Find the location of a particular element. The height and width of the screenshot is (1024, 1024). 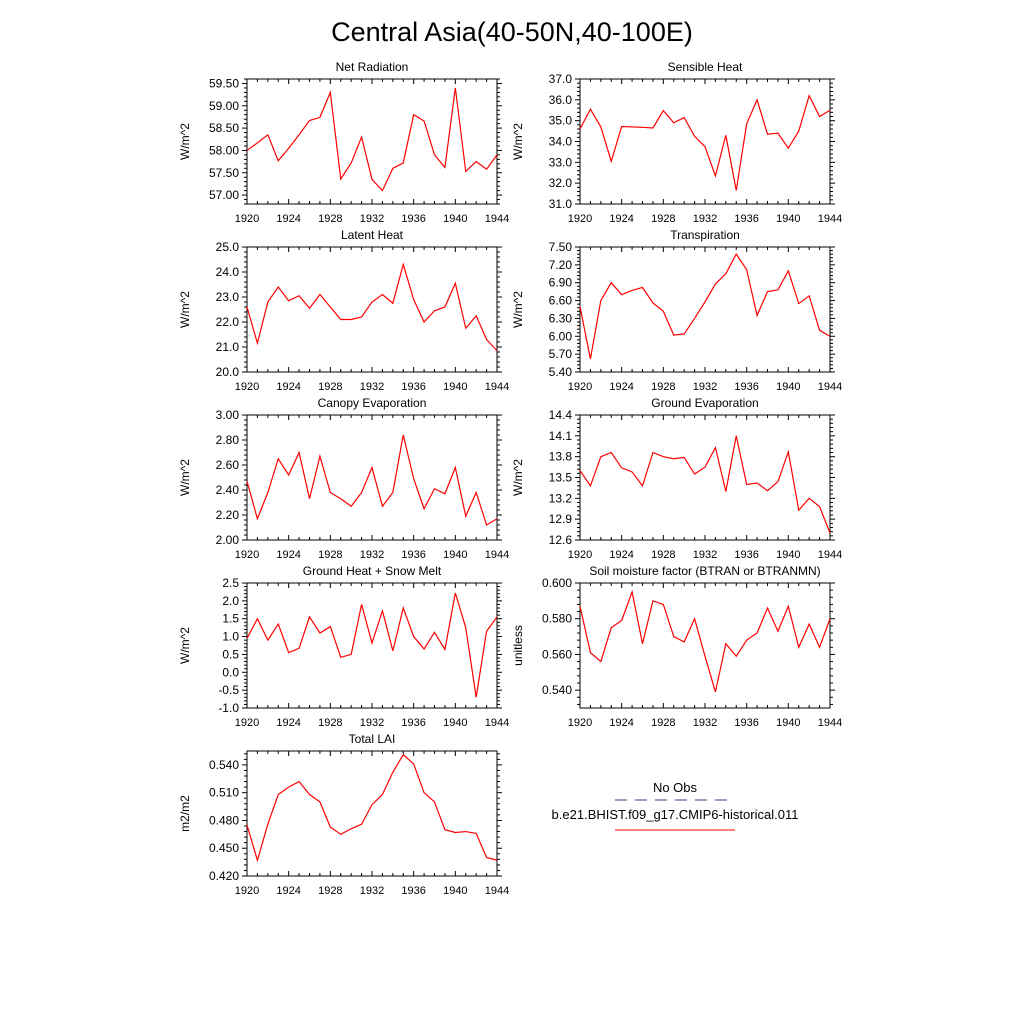

y-tick-label: 21.0 is located at coordinates (228, 347).